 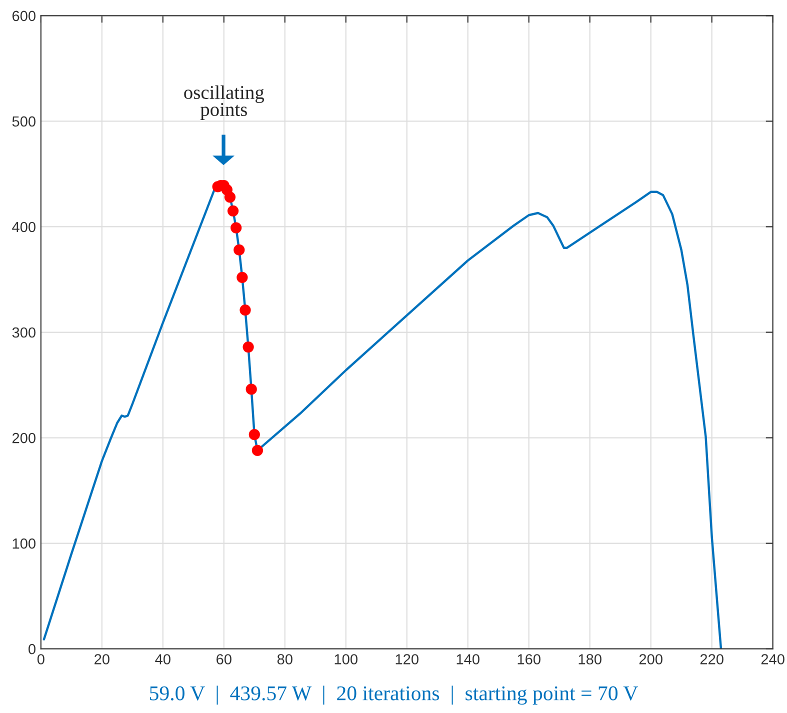 What do you see at coordinates (284, 659) in the screenshot?
I see `x-tick-label: 80` at bounding box center [284, 659].